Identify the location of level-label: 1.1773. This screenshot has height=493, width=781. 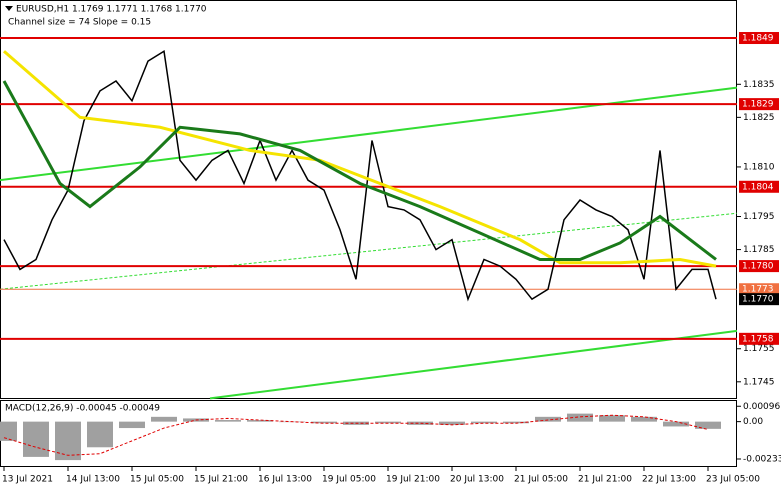
(758, 290).